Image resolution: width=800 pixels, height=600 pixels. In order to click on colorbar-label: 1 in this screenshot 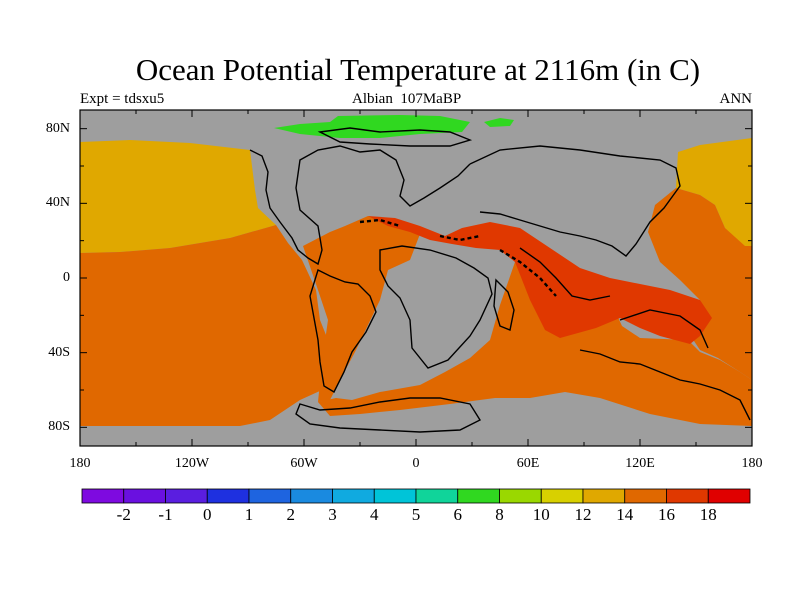, I will do `click(249, 514)`.